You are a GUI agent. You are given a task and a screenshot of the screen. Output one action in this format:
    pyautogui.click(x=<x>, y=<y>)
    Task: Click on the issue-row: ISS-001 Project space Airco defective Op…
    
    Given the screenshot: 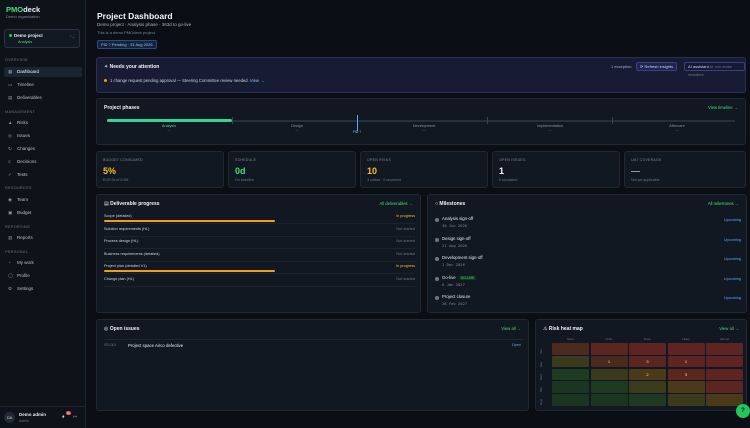 What is the action you would take?
    pyautogui.click(x=313, y=345)
    